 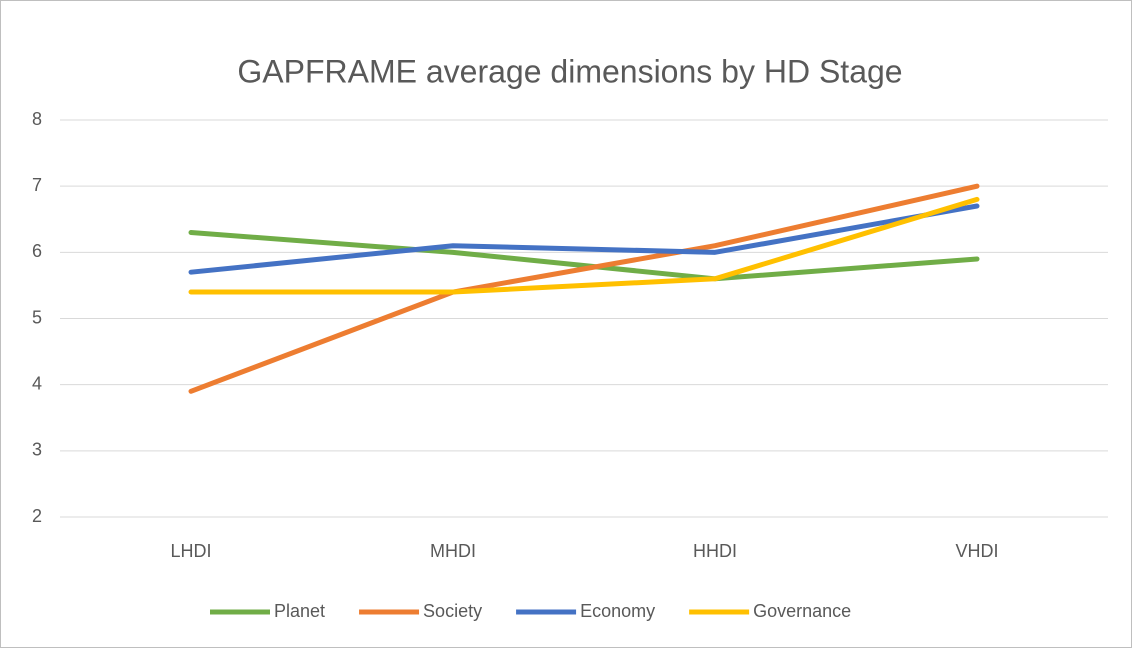 What do you see at coordinates (37, 516) in the screenshot?
I see `y-tick-label: 2` at bounding box center [37, 516].